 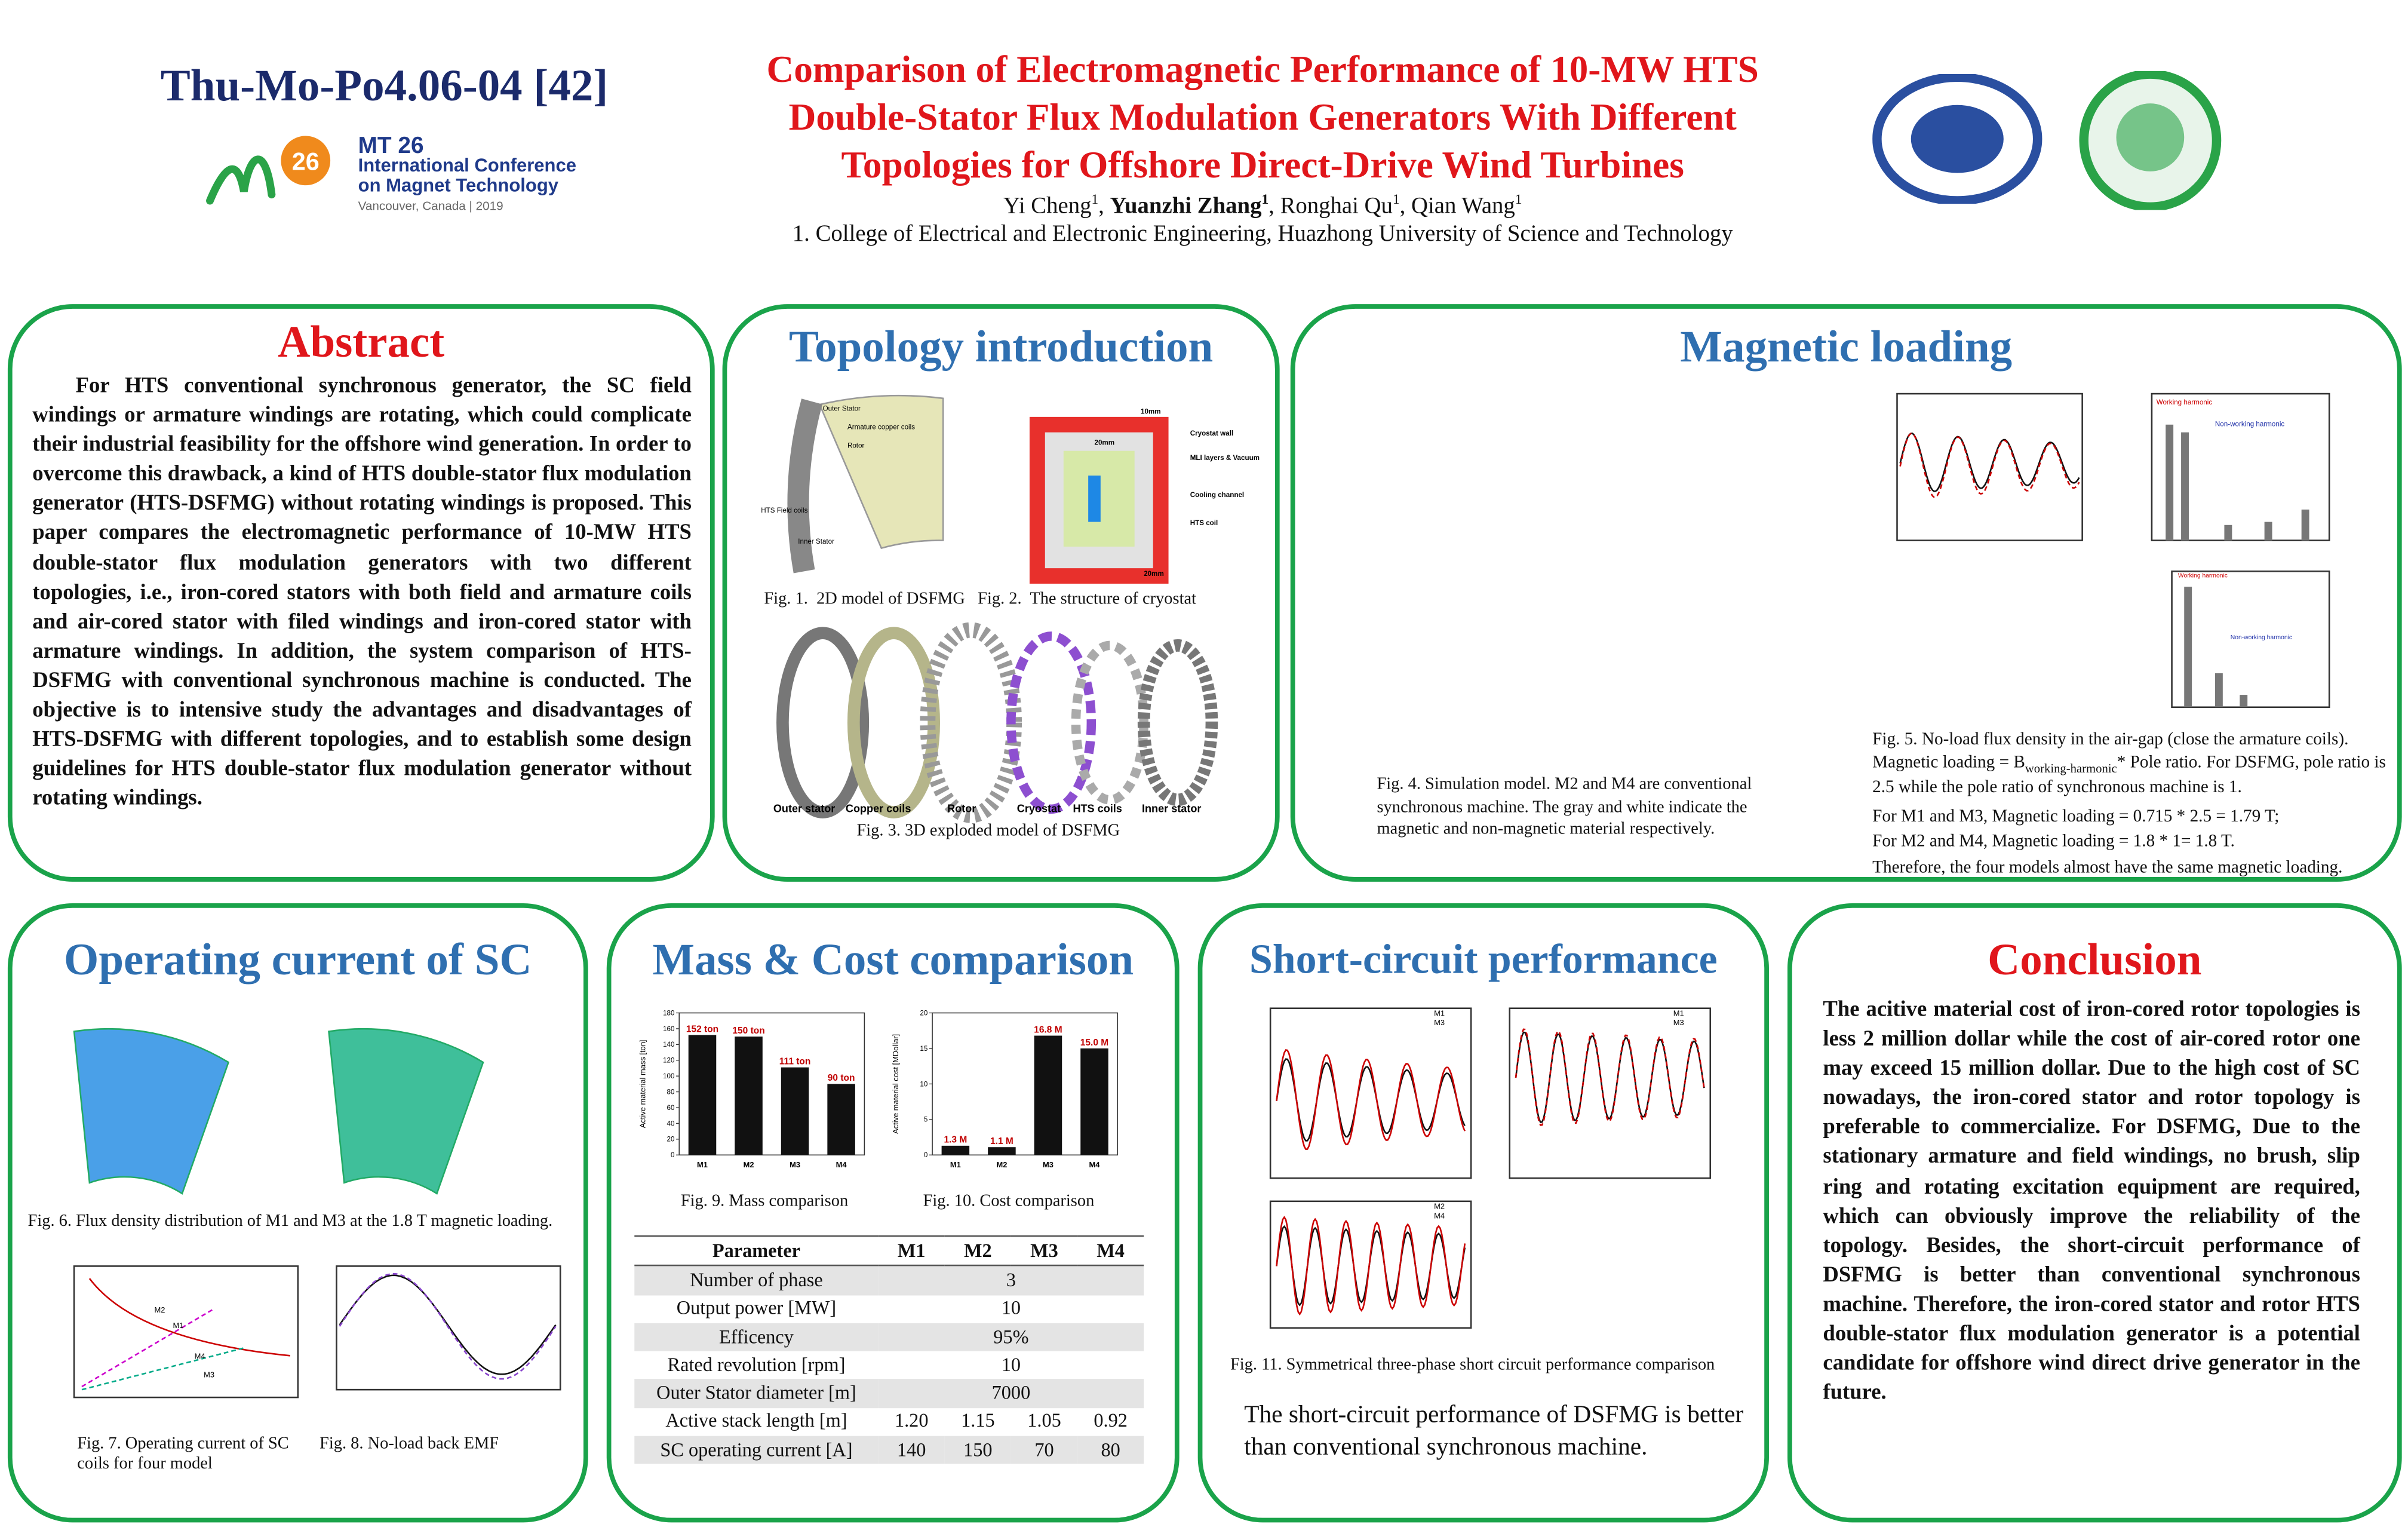 What do you see at coordinates (2150, 137) in the screenshot?
I see `logo-globe` at bounding box center [2150, 137].